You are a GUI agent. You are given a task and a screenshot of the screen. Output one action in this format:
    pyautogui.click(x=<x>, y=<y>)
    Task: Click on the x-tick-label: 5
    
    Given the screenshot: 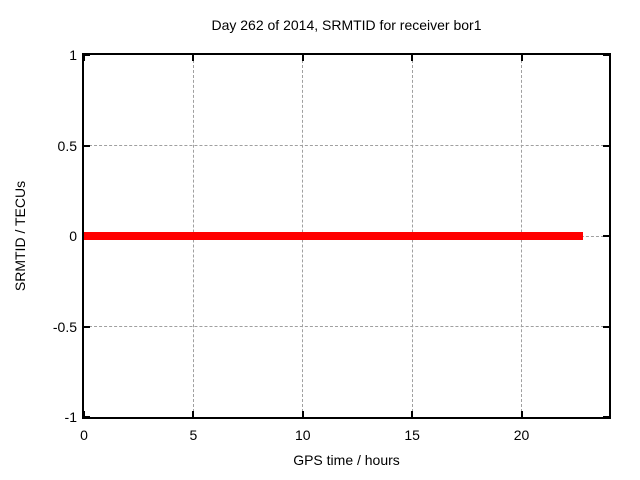 What is the action you would take?
    pyautogui.click(x=193, y=435)
    